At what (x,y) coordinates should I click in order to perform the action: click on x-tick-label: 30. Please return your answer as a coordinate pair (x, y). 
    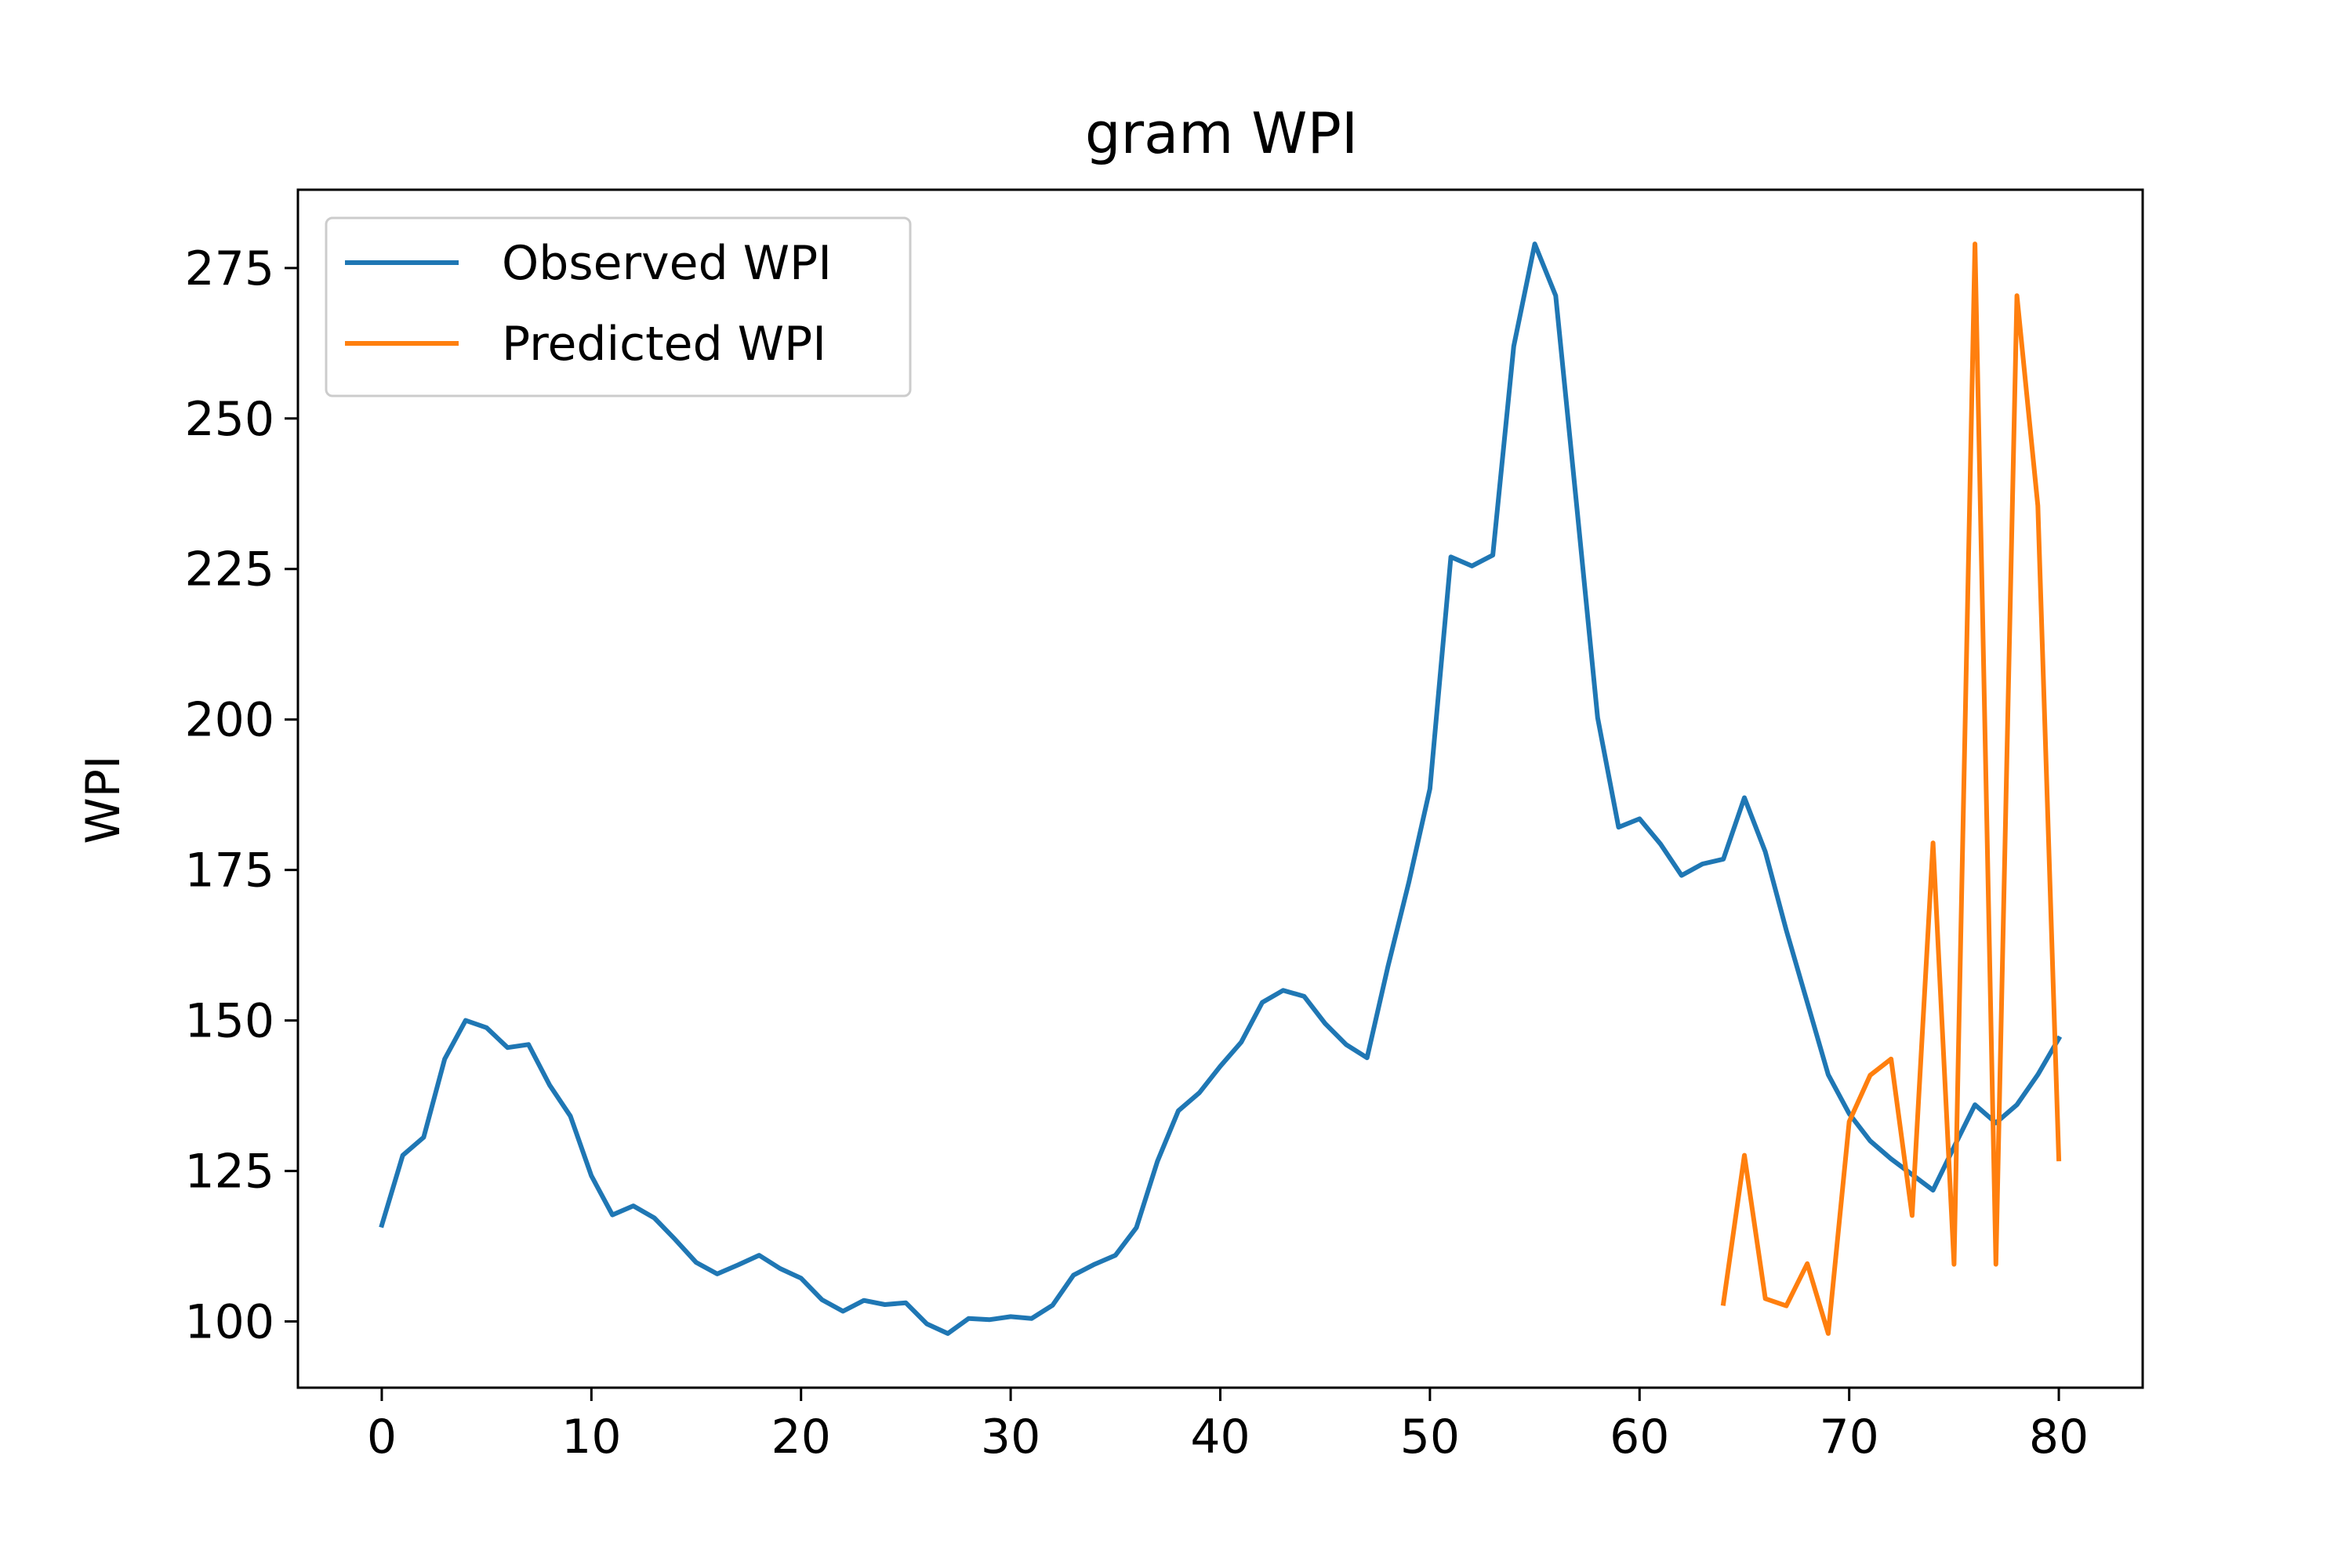
    Looking at the image, I should click on (1011, 1437).